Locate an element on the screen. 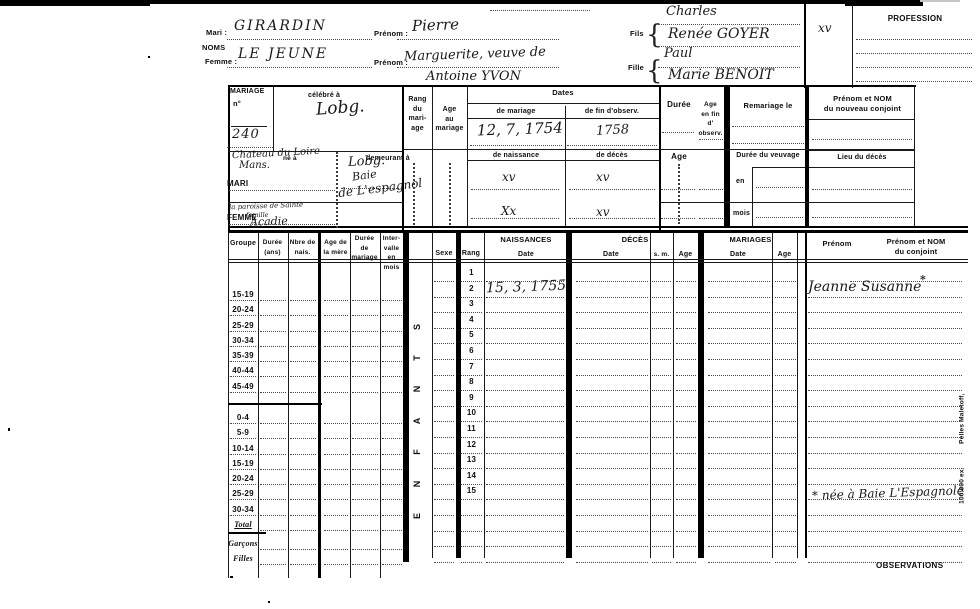 The height and width of the screenshot is (609, 980). nouveau-conjoint-header: Prénom et NOM du nouveau conjoint is located at coordinates (862, 103).